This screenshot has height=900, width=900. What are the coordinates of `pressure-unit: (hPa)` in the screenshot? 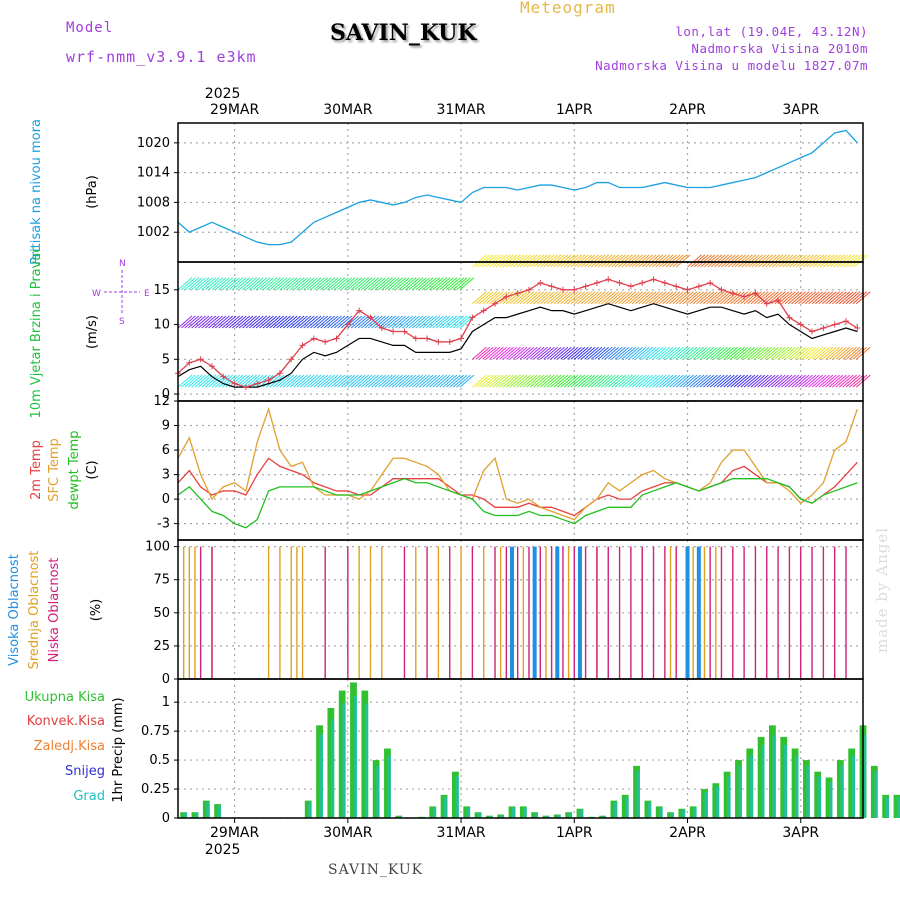 It's located at (92, 192).